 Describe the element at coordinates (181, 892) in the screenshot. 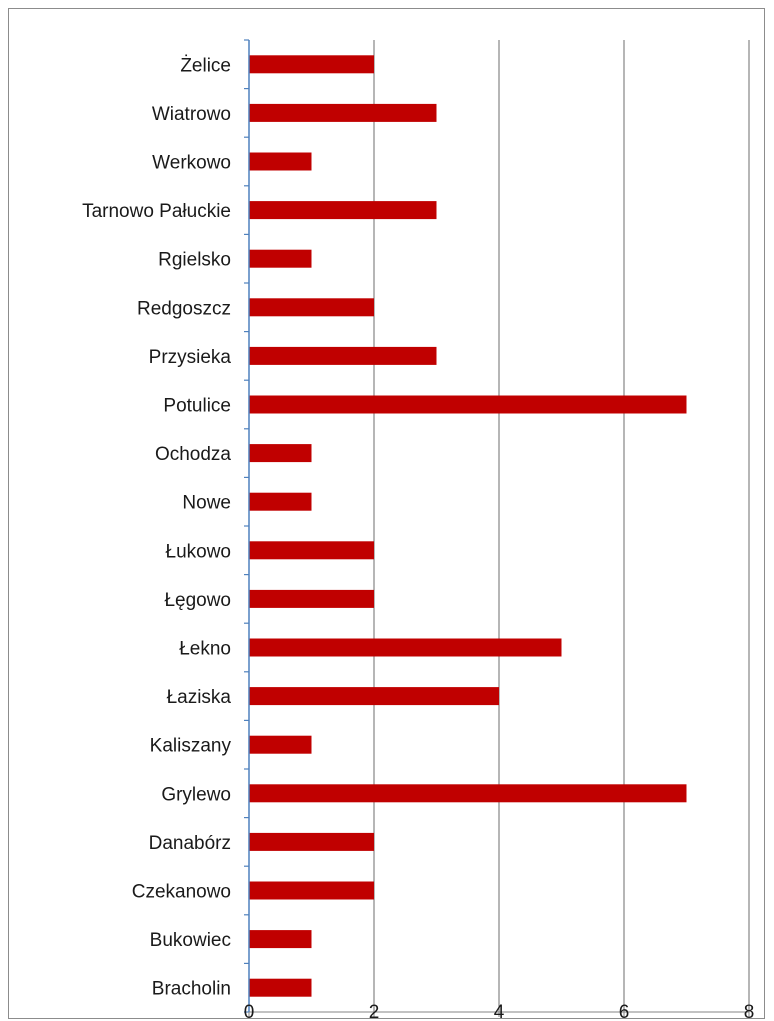

I see `category-label-17: Czekanowo` at that location.